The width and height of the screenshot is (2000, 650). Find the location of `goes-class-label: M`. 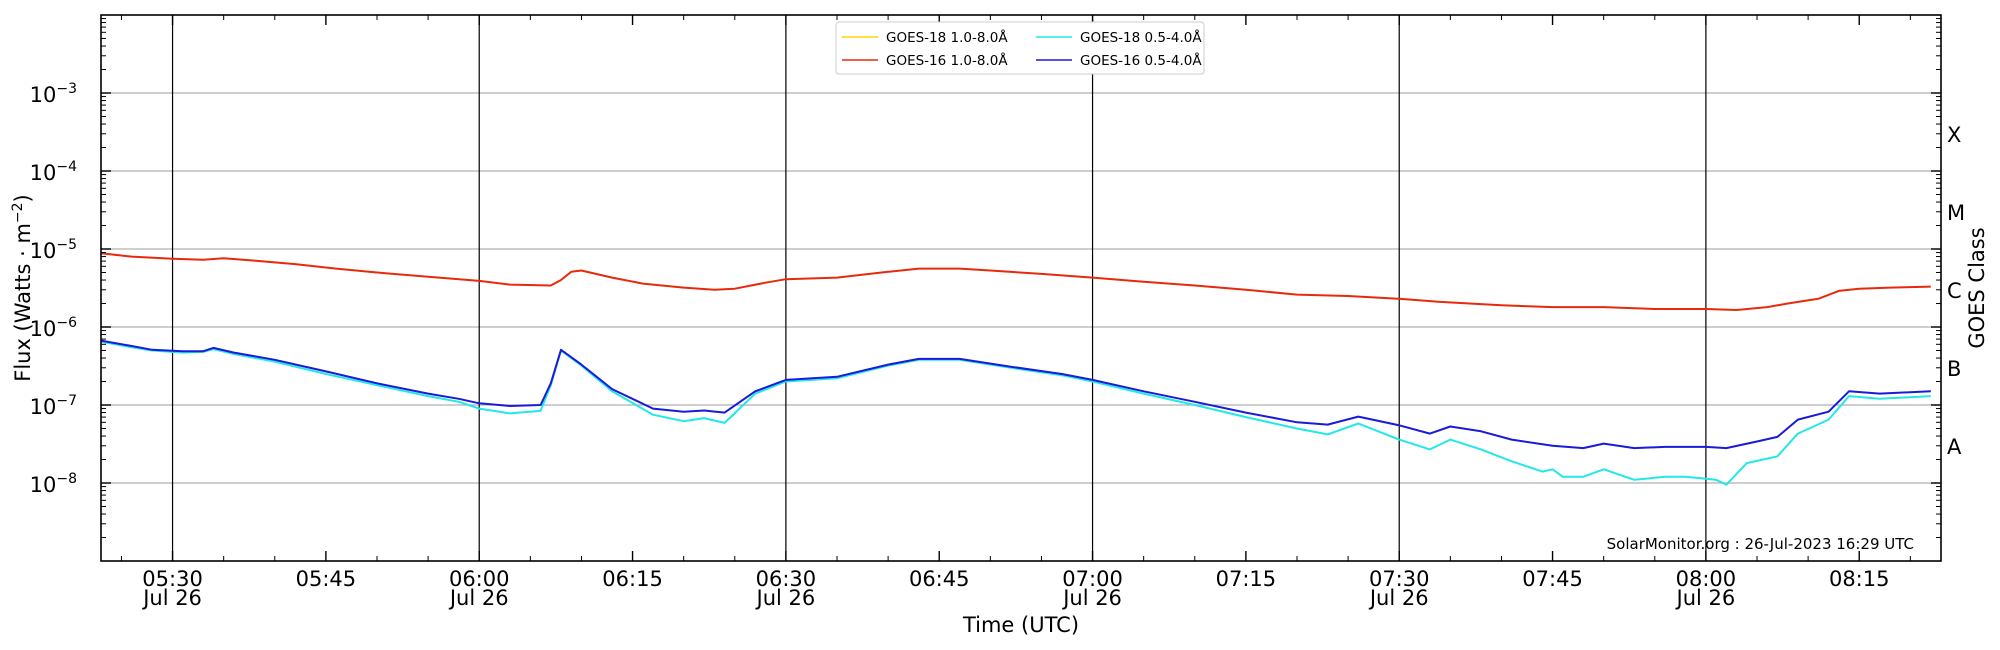

goes-class-label: M is located at coordinates (1956, 213).